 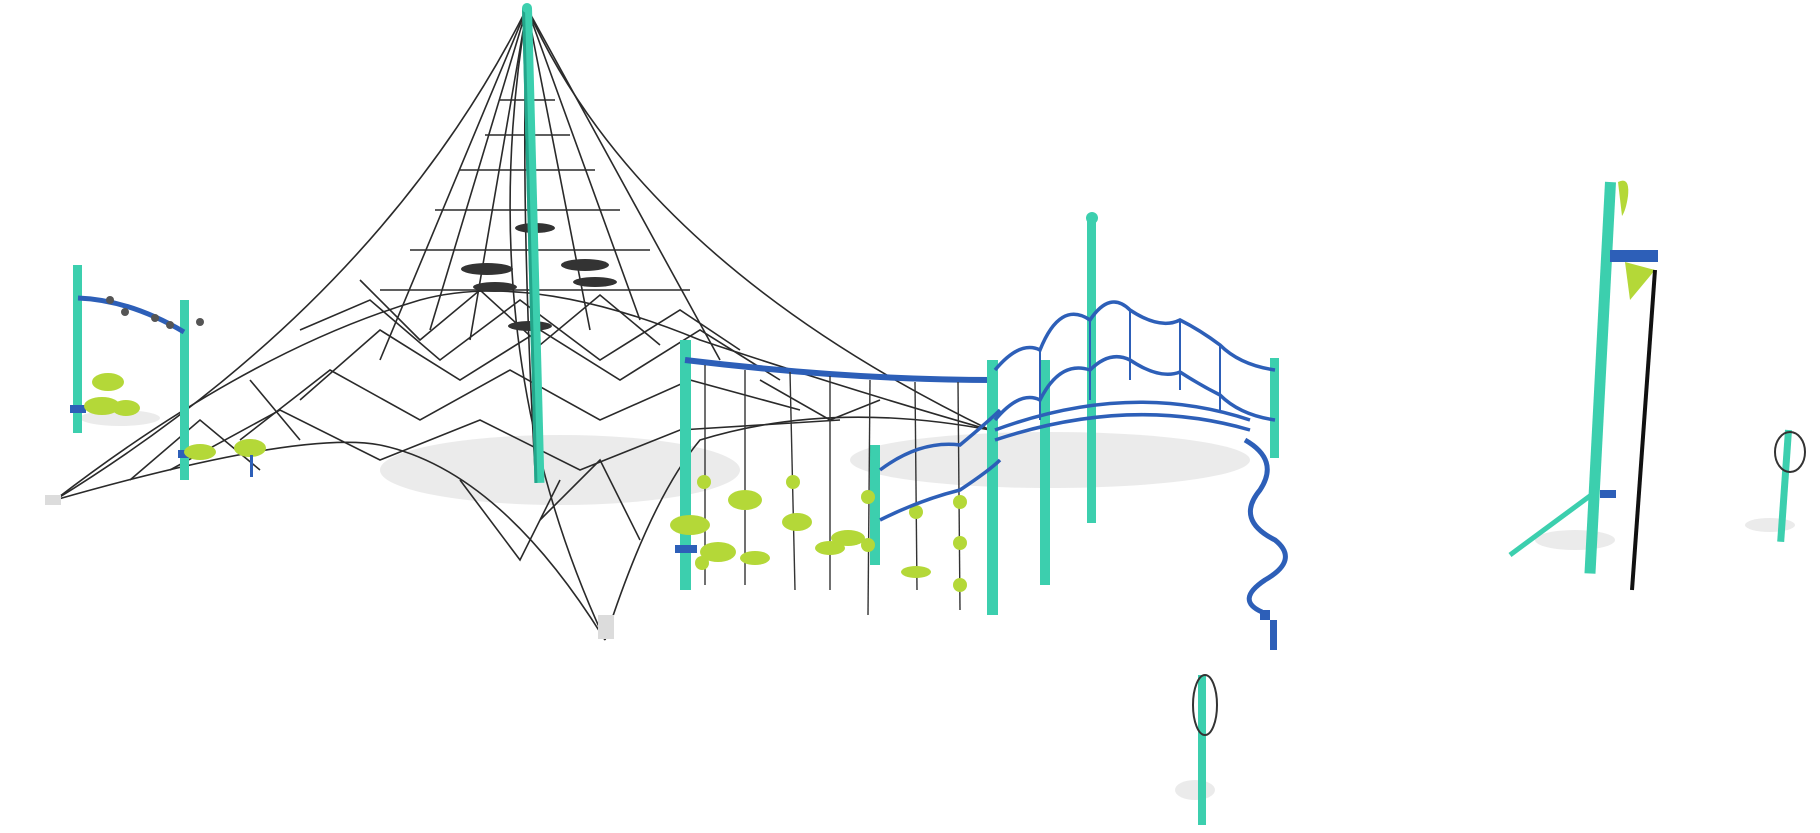 What do you see at coordinates (329, 567) in the screenshot?
I see `net-anchors` at bounding box center [329, 567].